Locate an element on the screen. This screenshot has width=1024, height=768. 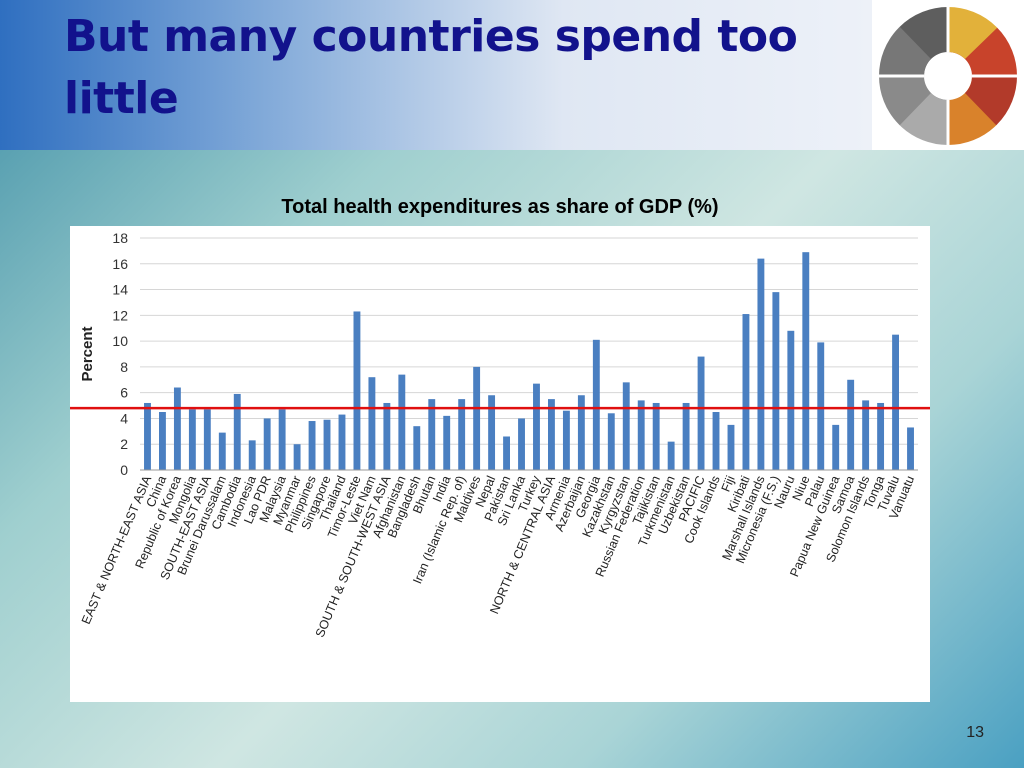
page-number: 13 is located at coordinates (975, 732).